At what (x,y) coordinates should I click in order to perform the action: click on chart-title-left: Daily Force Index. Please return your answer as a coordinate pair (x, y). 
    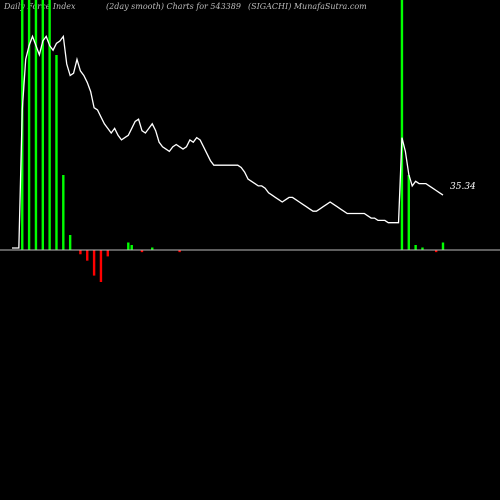
    Looking at the image, I should click on (40, 6).